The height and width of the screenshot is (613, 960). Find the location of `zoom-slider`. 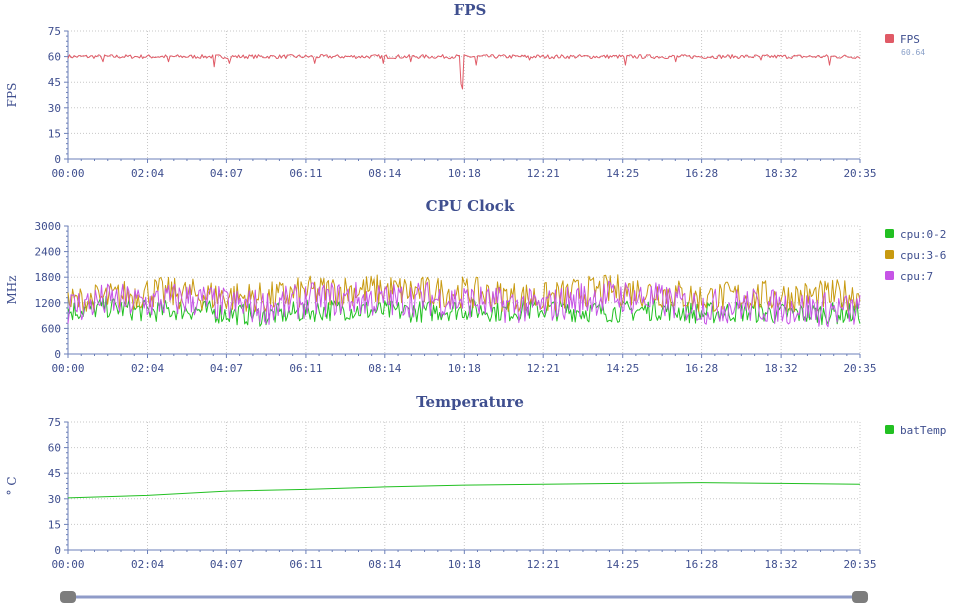

zoom-slider is located at coordinates (464, 597).